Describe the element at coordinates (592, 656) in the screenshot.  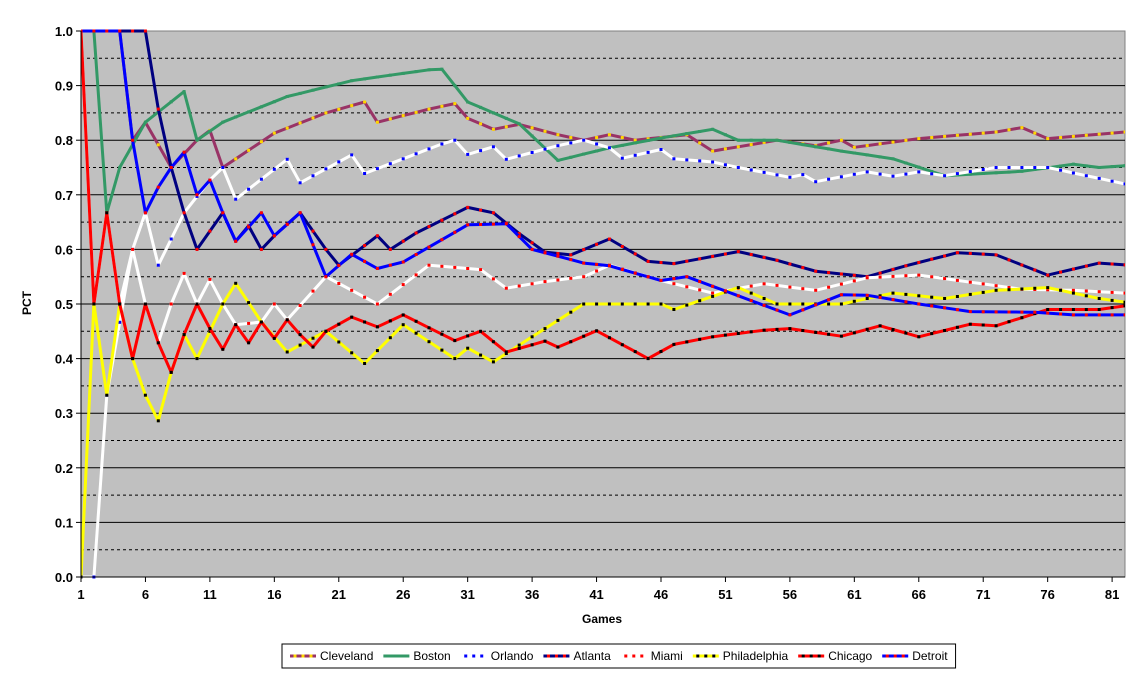
I see `legend-label-atlanta: Atlanta` at that location.